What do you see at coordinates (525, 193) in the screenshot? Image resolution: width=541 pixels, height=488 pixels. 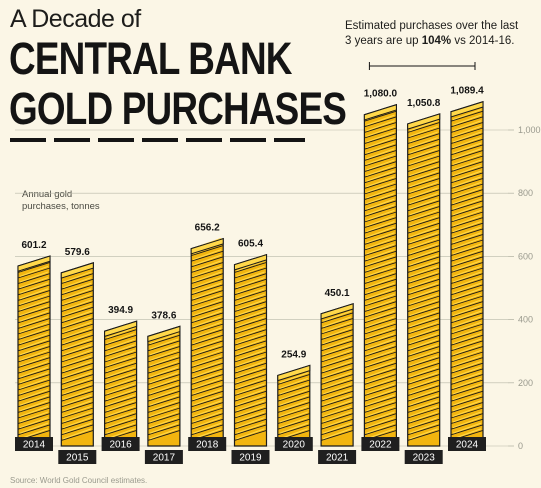 I see `y-tick-label: 800` at bounding box center [525, 193].